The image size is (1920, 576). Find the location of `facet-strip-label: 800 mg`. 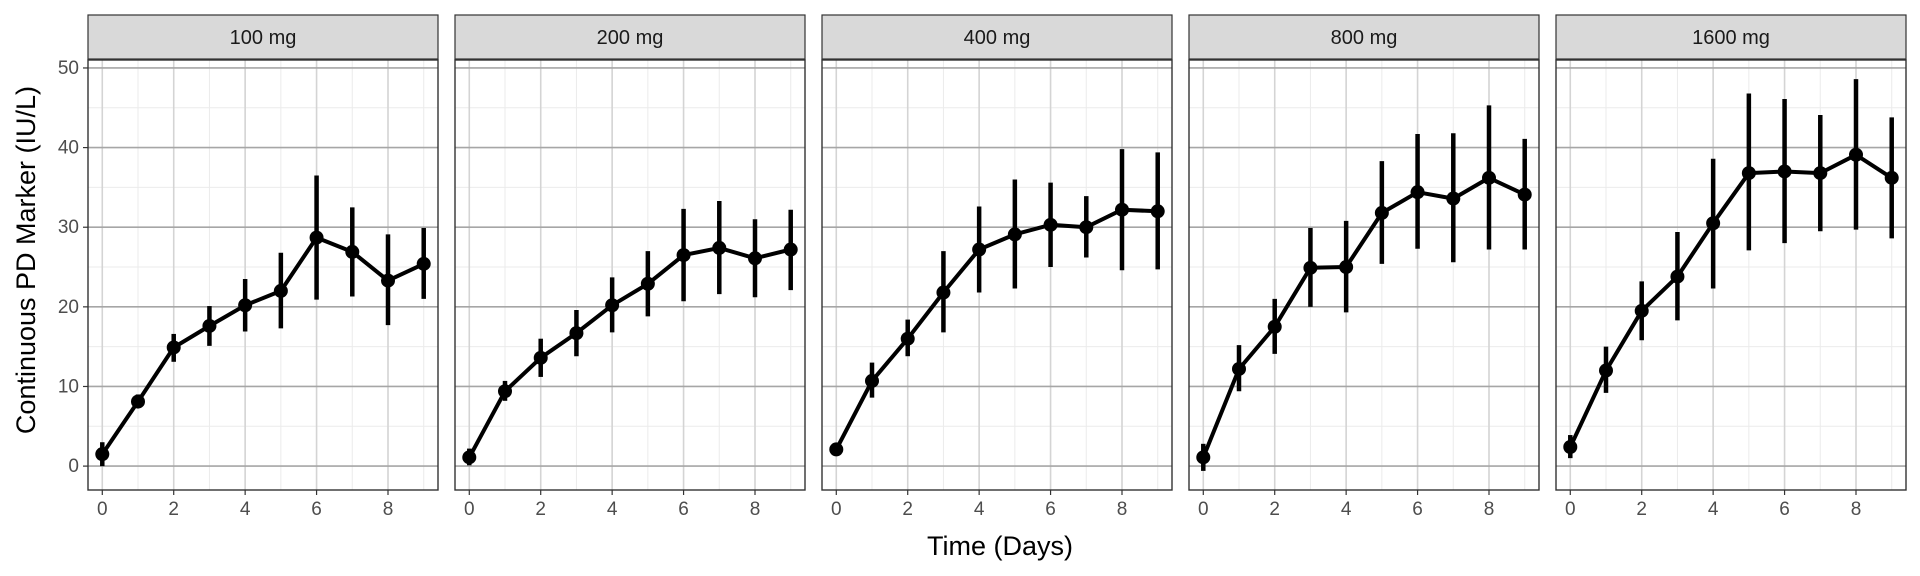

facet-strip-label: 800 mg is located at coordinates (1364, 38).